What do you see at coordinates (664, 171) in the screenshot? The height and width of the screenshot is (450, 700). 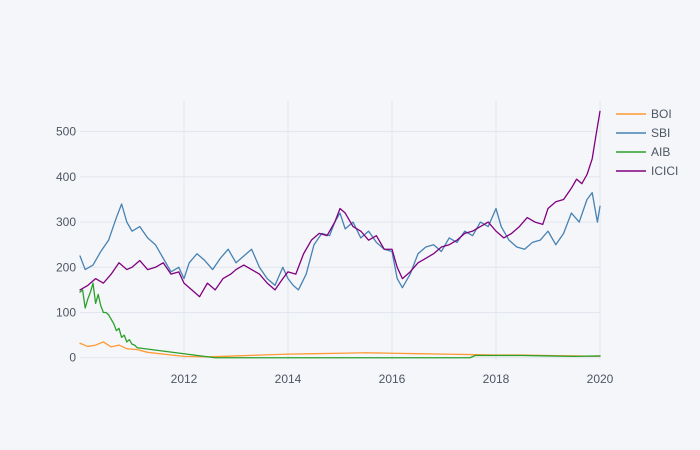 I see `legend-label: ICICI` at bounding box center [664, 171].